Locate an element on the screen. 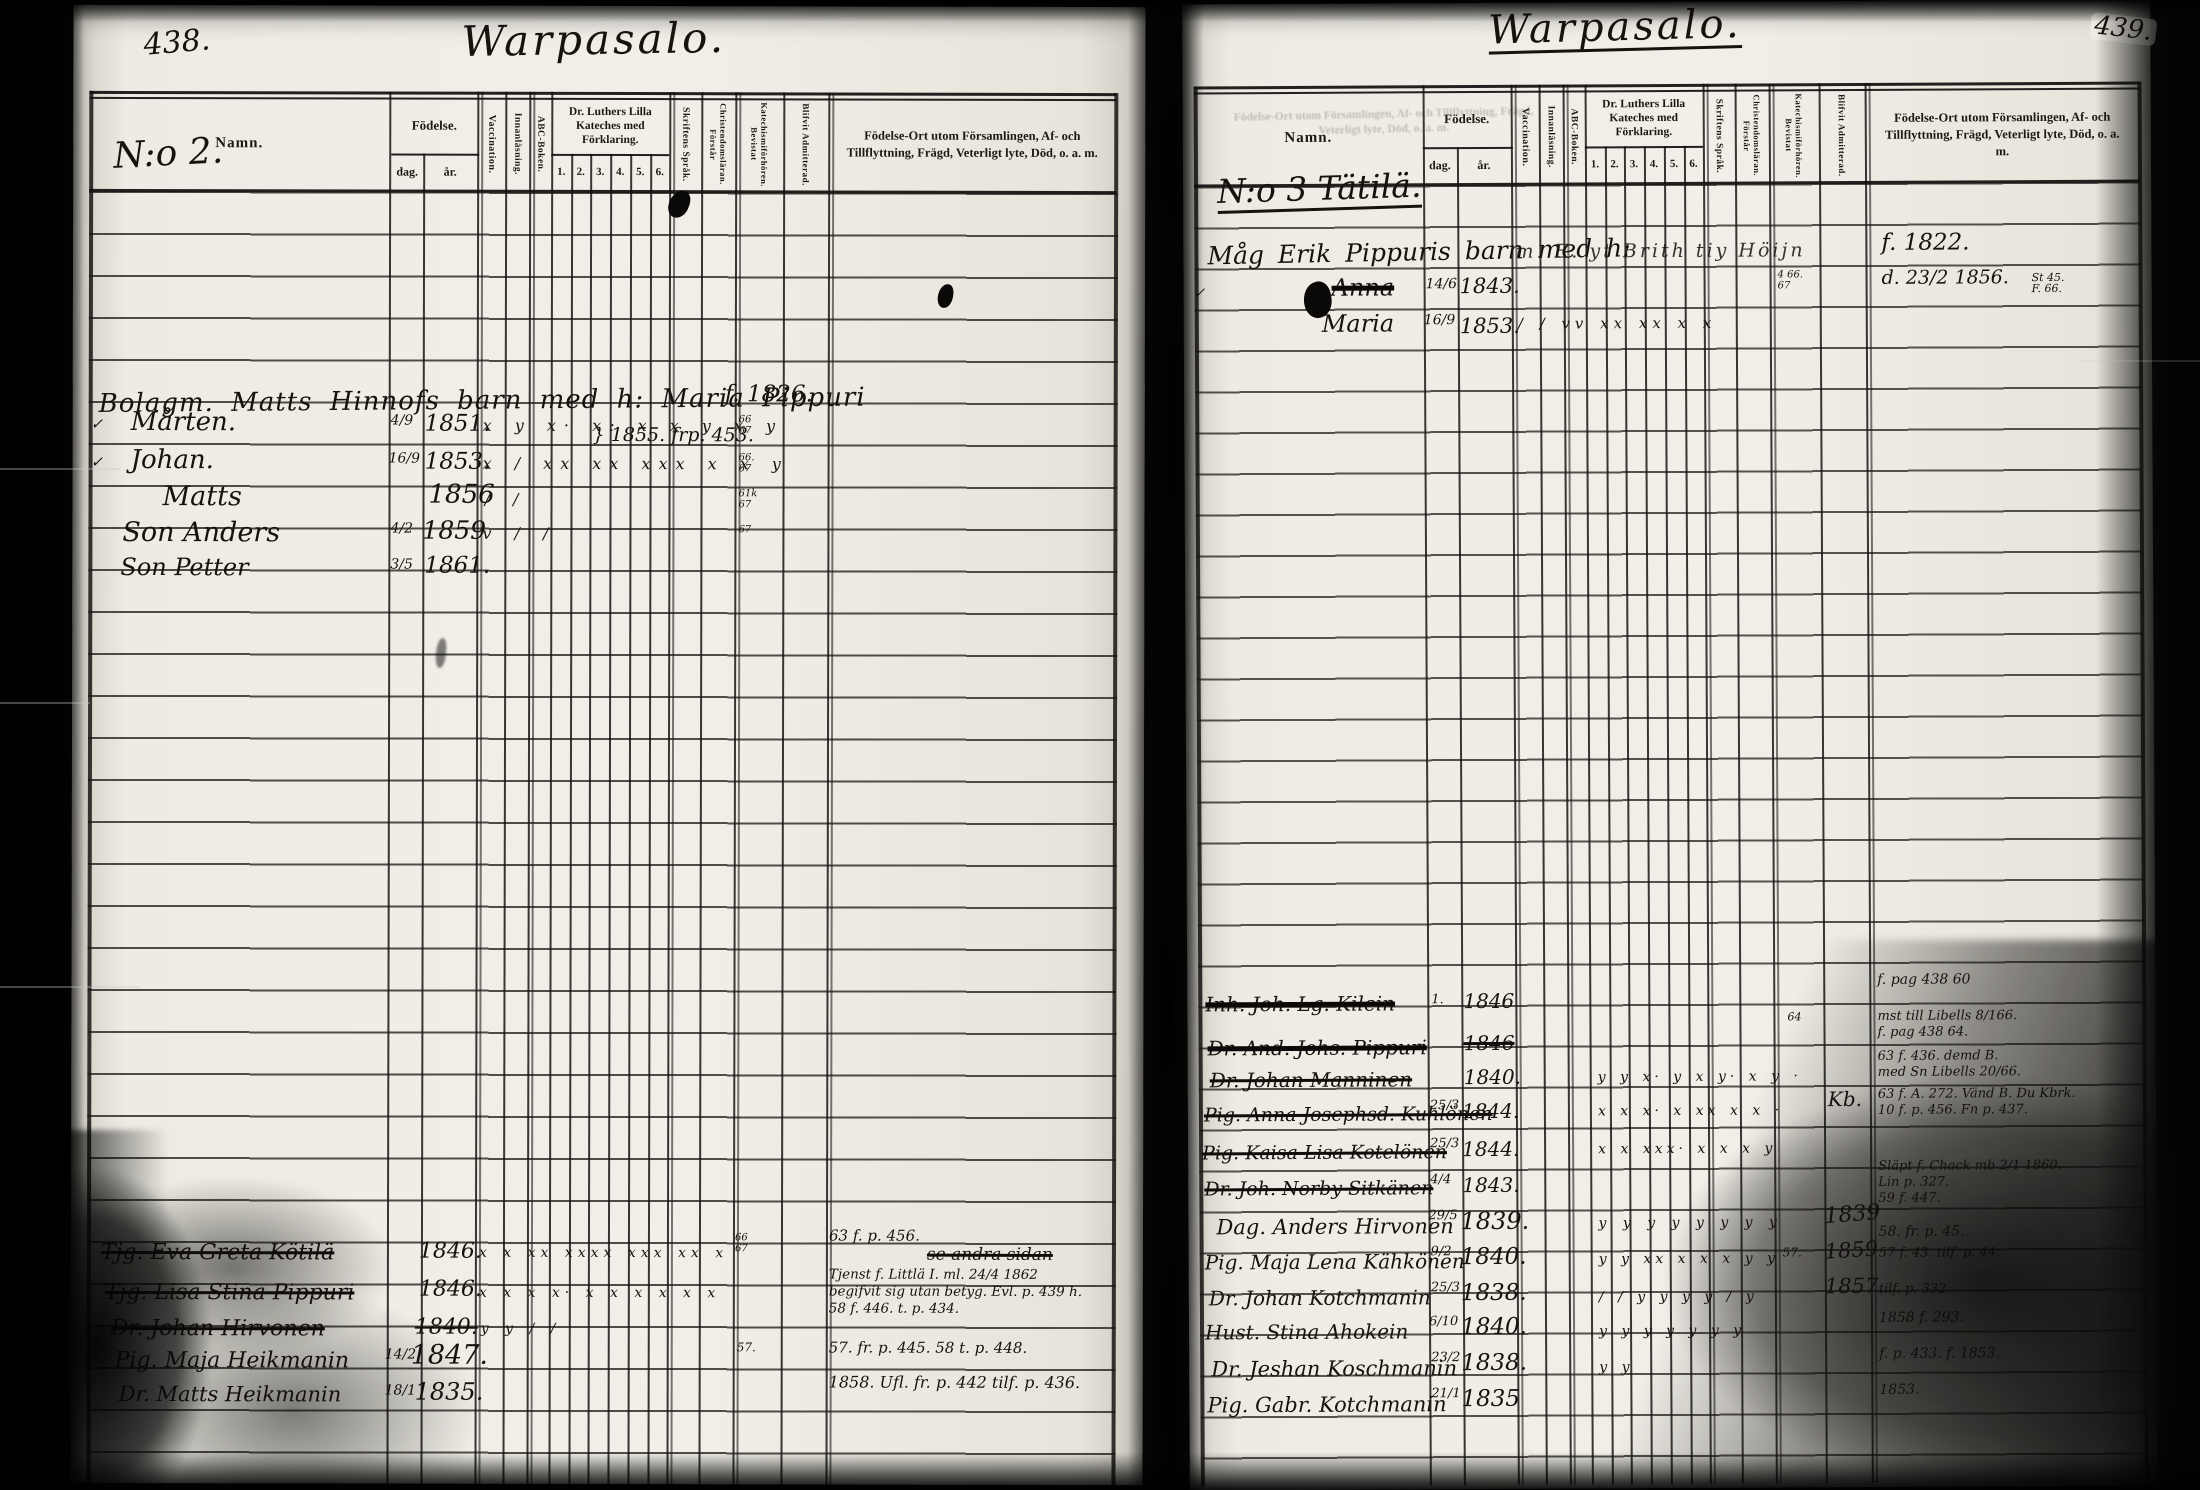  entry-marks: y y y y y y y y is located at coordinates (1690, 1223).